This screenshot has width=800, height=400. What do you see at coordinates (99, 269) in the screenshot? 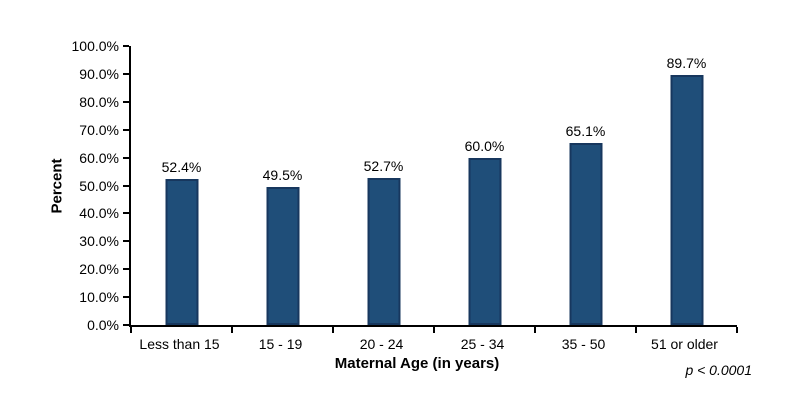
I see `y-tick-label: 20.0%` at bounding box center [99, 269].